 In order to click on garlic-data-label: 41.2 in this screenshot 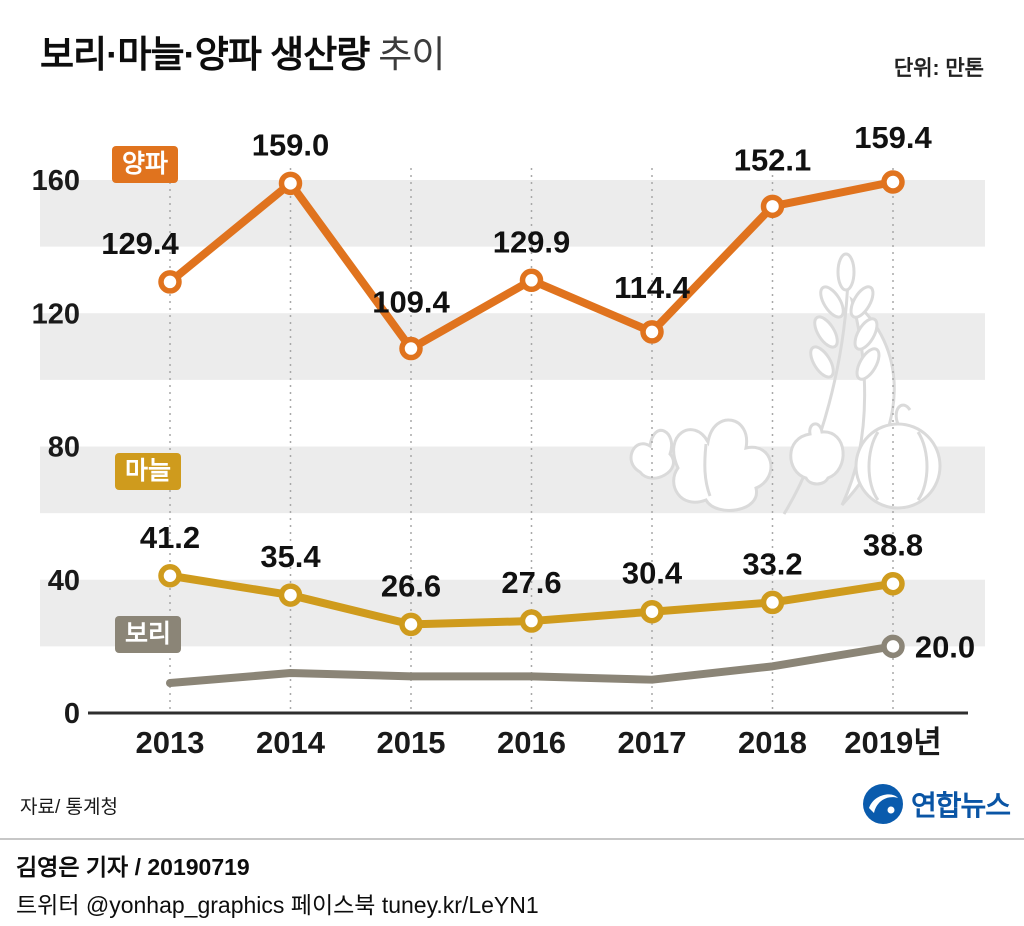, I will do `click(170, 537)`.